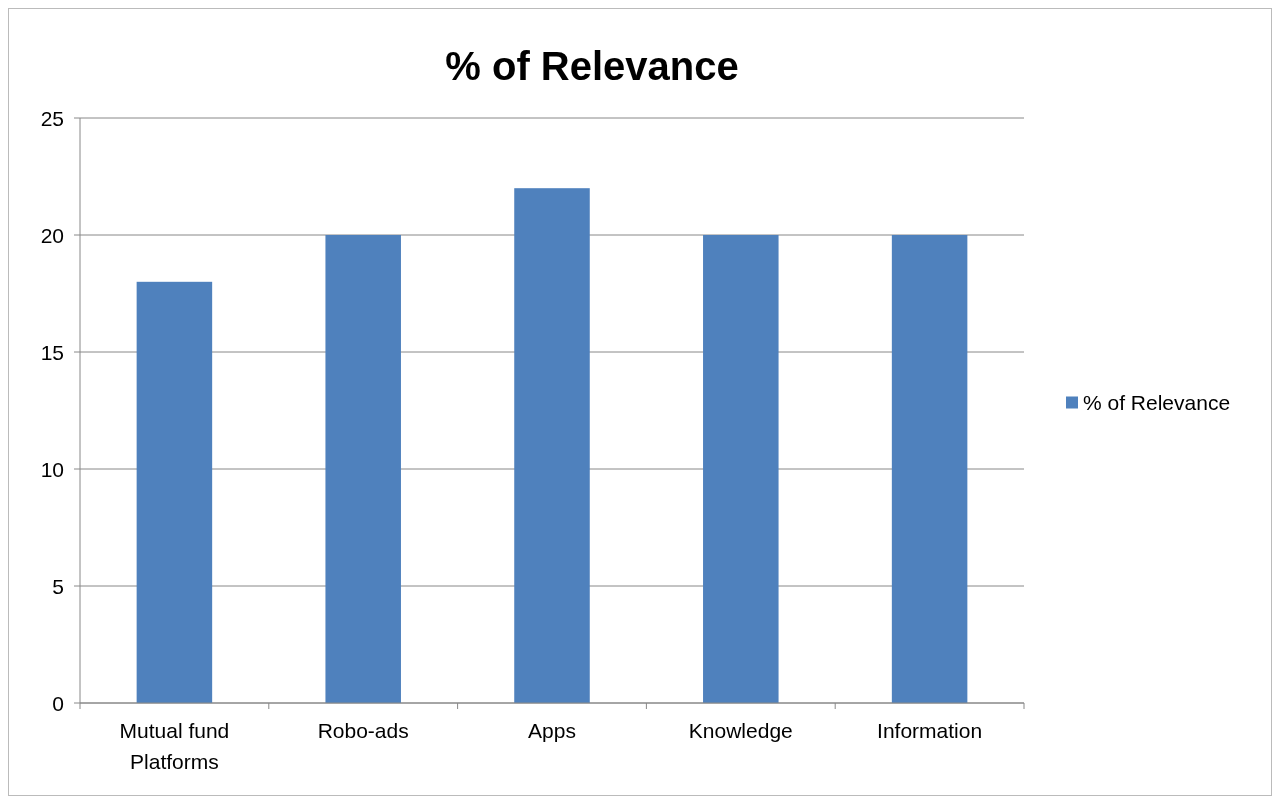  What do you see at coordinates (1157, 402) in the screenshot?
I see `legend-label: % of Relevance` at bounding box center [1157, 402].